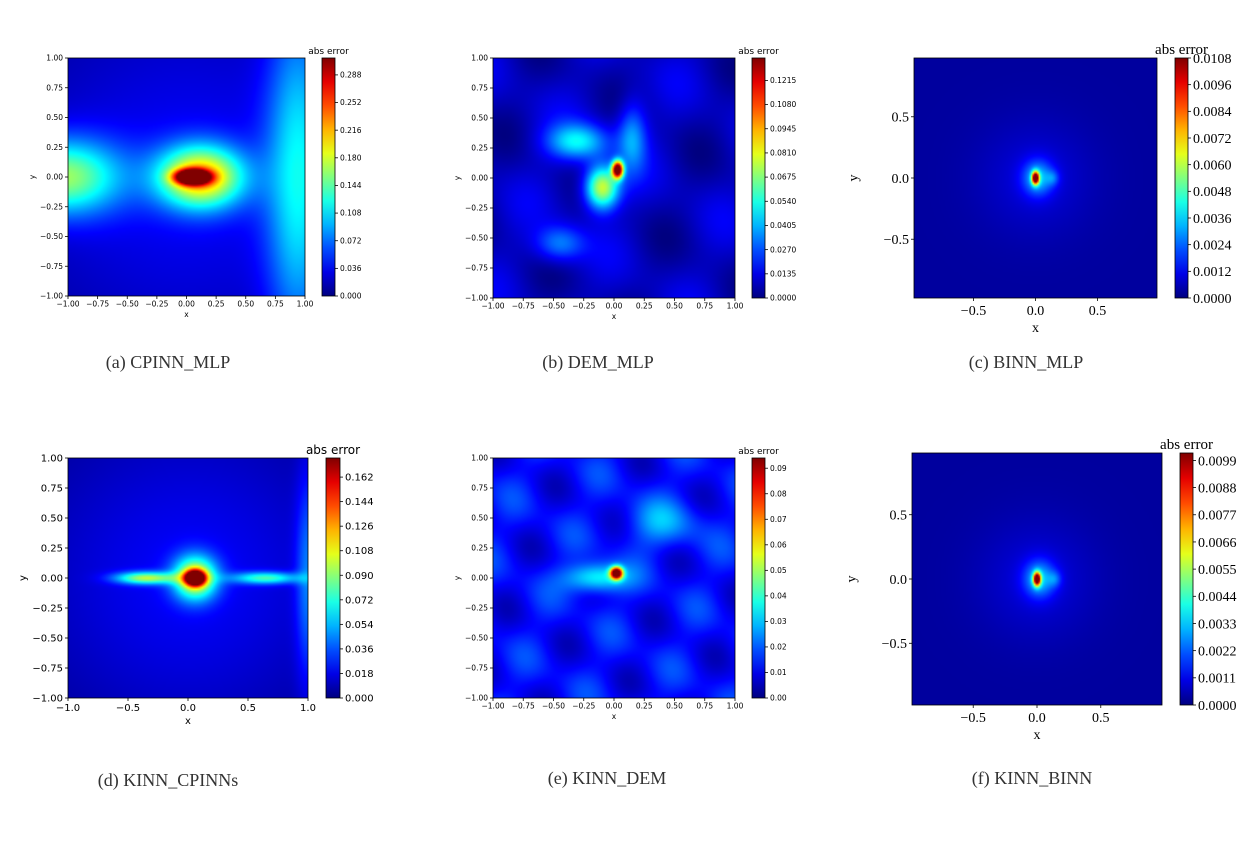 This screenshot has width=1260, height=866. What do you see at coordinates (901, 179) in the screenshot?
I see `y-tick-label: 0.0` at bounding box center [901, 179].